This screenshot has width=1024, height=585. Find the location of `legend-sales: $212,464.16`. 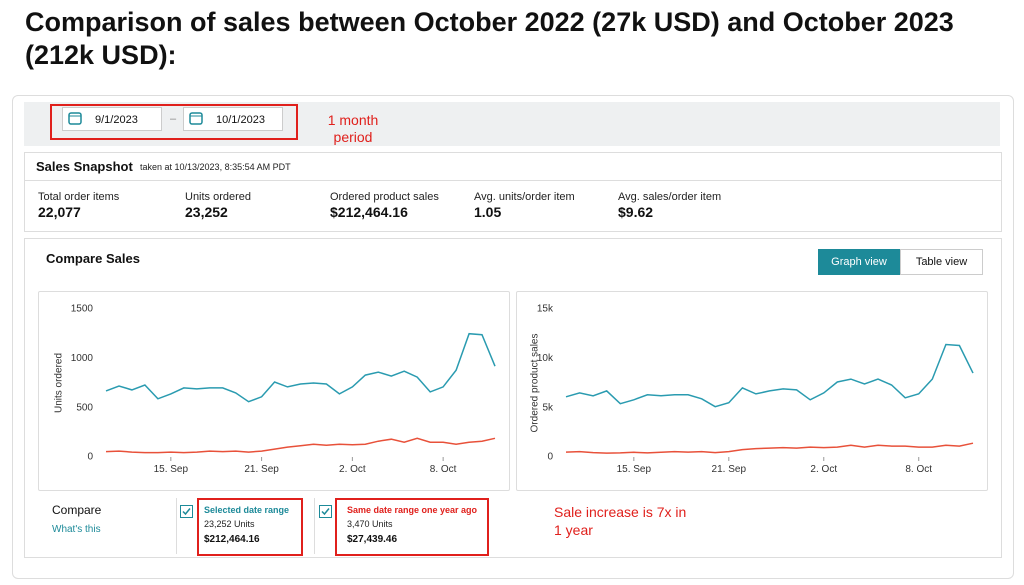

legend-sales: $212,464.16 is located at coordinates (232, 539).